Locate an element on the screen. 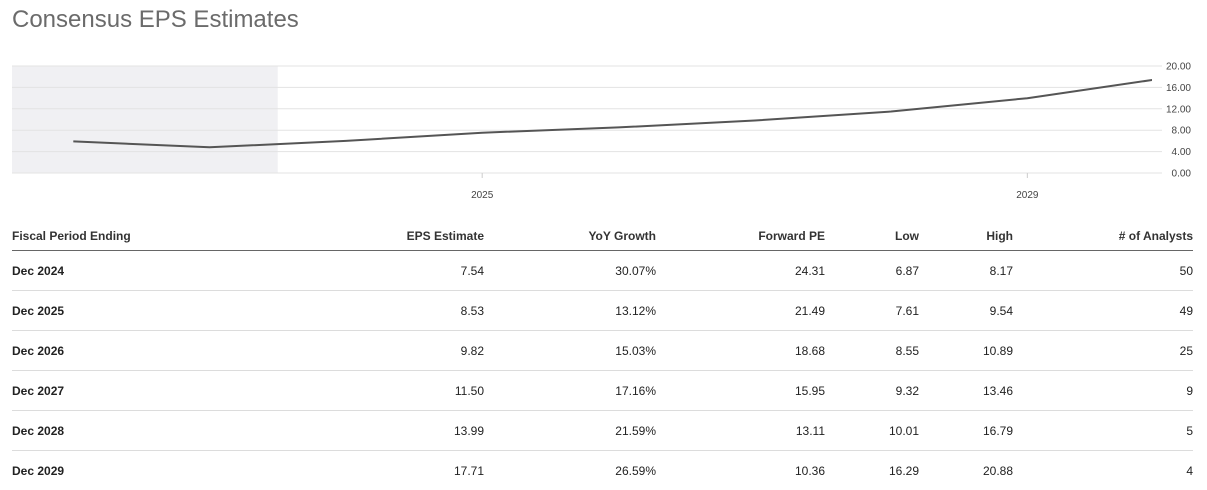 The image size is (1207, 490). x-tick-label: 2025 is located at coordinates (482, 195).